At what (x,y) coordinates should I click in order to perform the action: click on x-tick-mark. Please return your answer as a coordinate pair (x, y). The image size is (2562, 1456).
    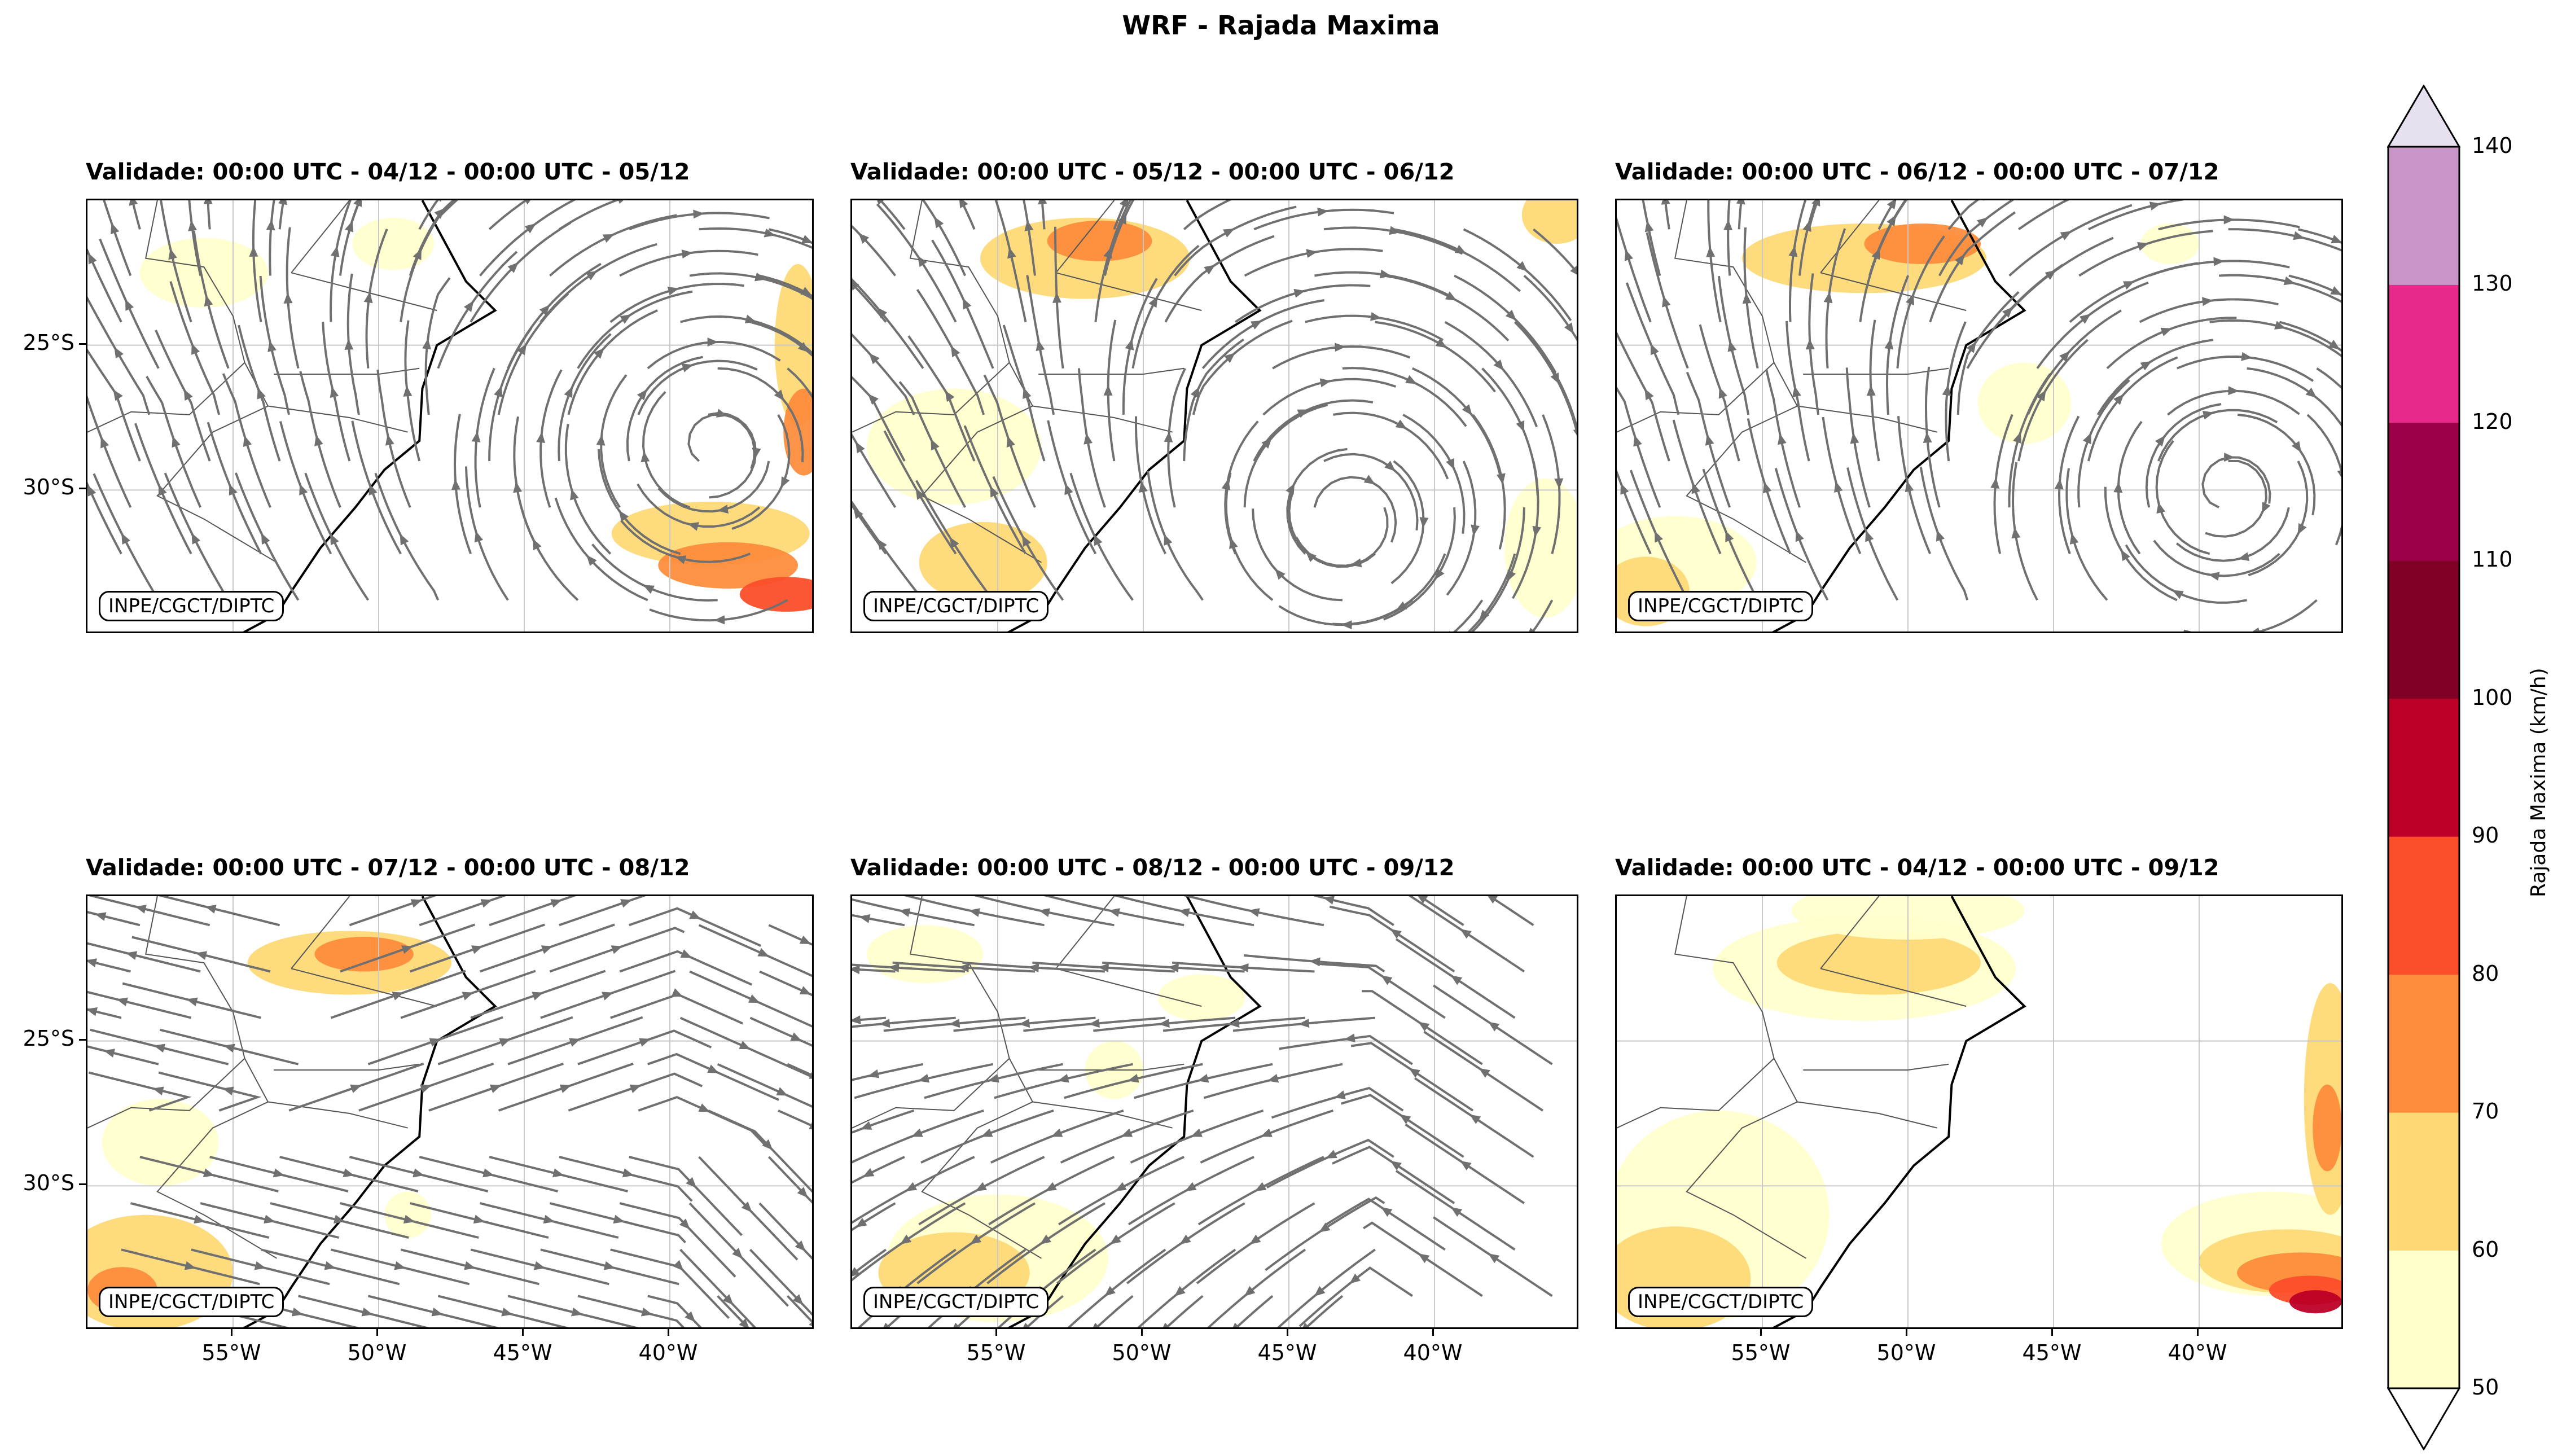
    Looking at the image, I should click on (1142, 1332).